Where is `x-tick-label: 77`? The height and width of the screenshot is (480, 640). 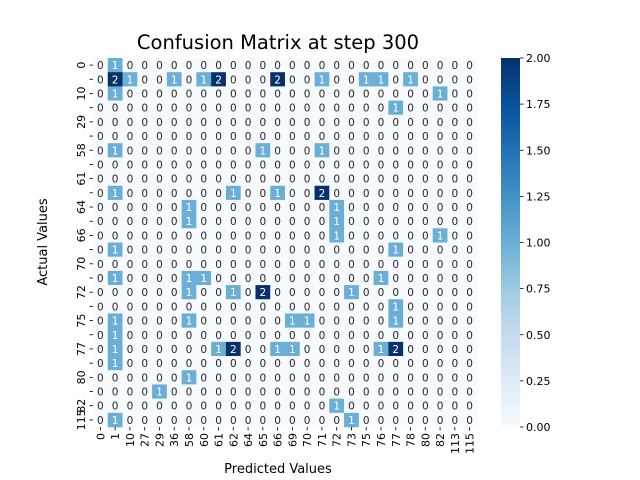 x-tick-label: 77 is located at coordinates (396, 440).